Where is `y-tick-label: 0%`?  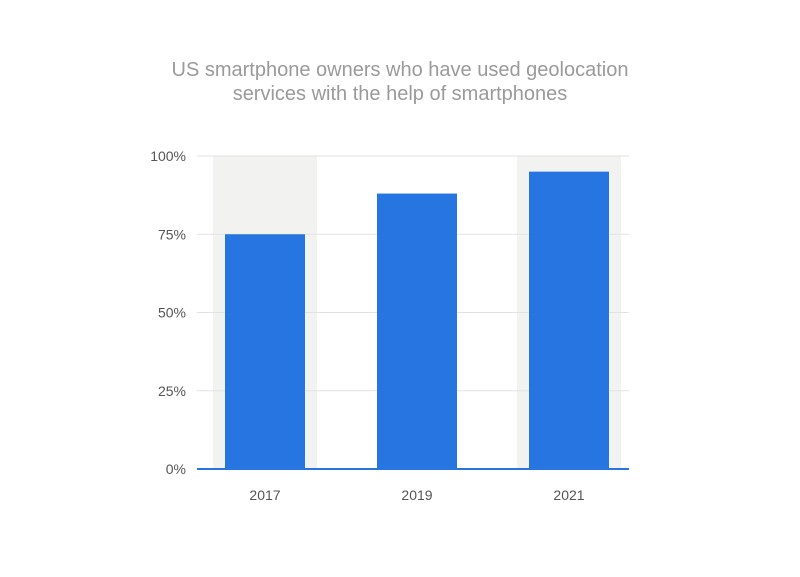 y-tick-label: 0% is located at coordinates (176, 469).